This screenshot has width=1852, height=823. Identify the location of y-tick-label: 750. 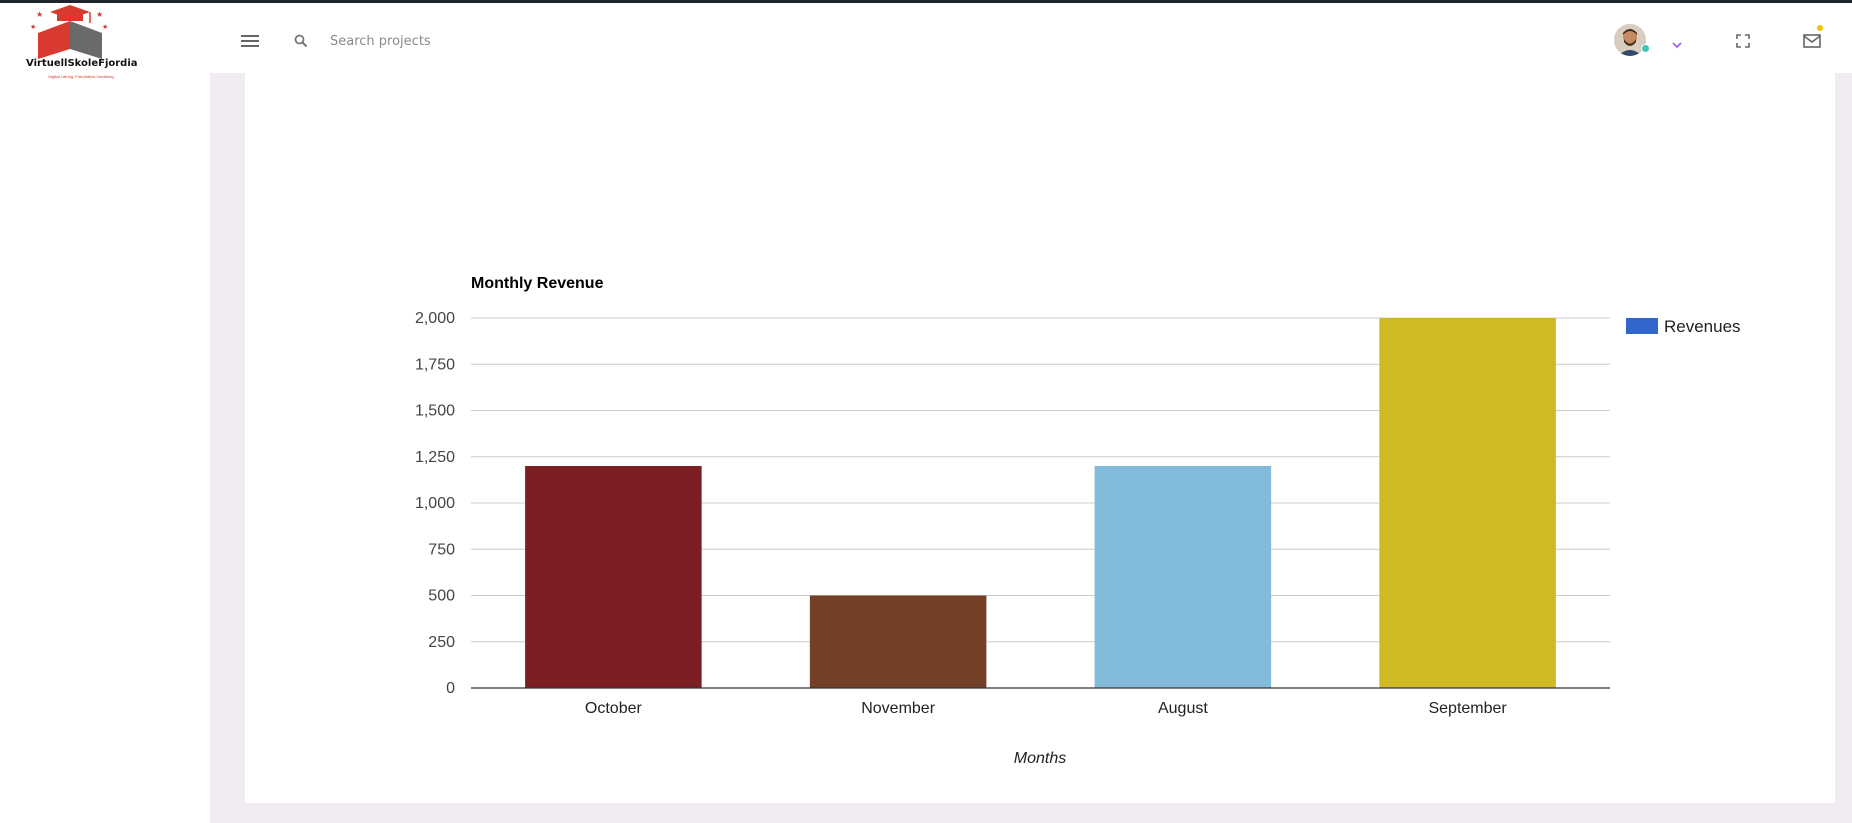
(441, 549).